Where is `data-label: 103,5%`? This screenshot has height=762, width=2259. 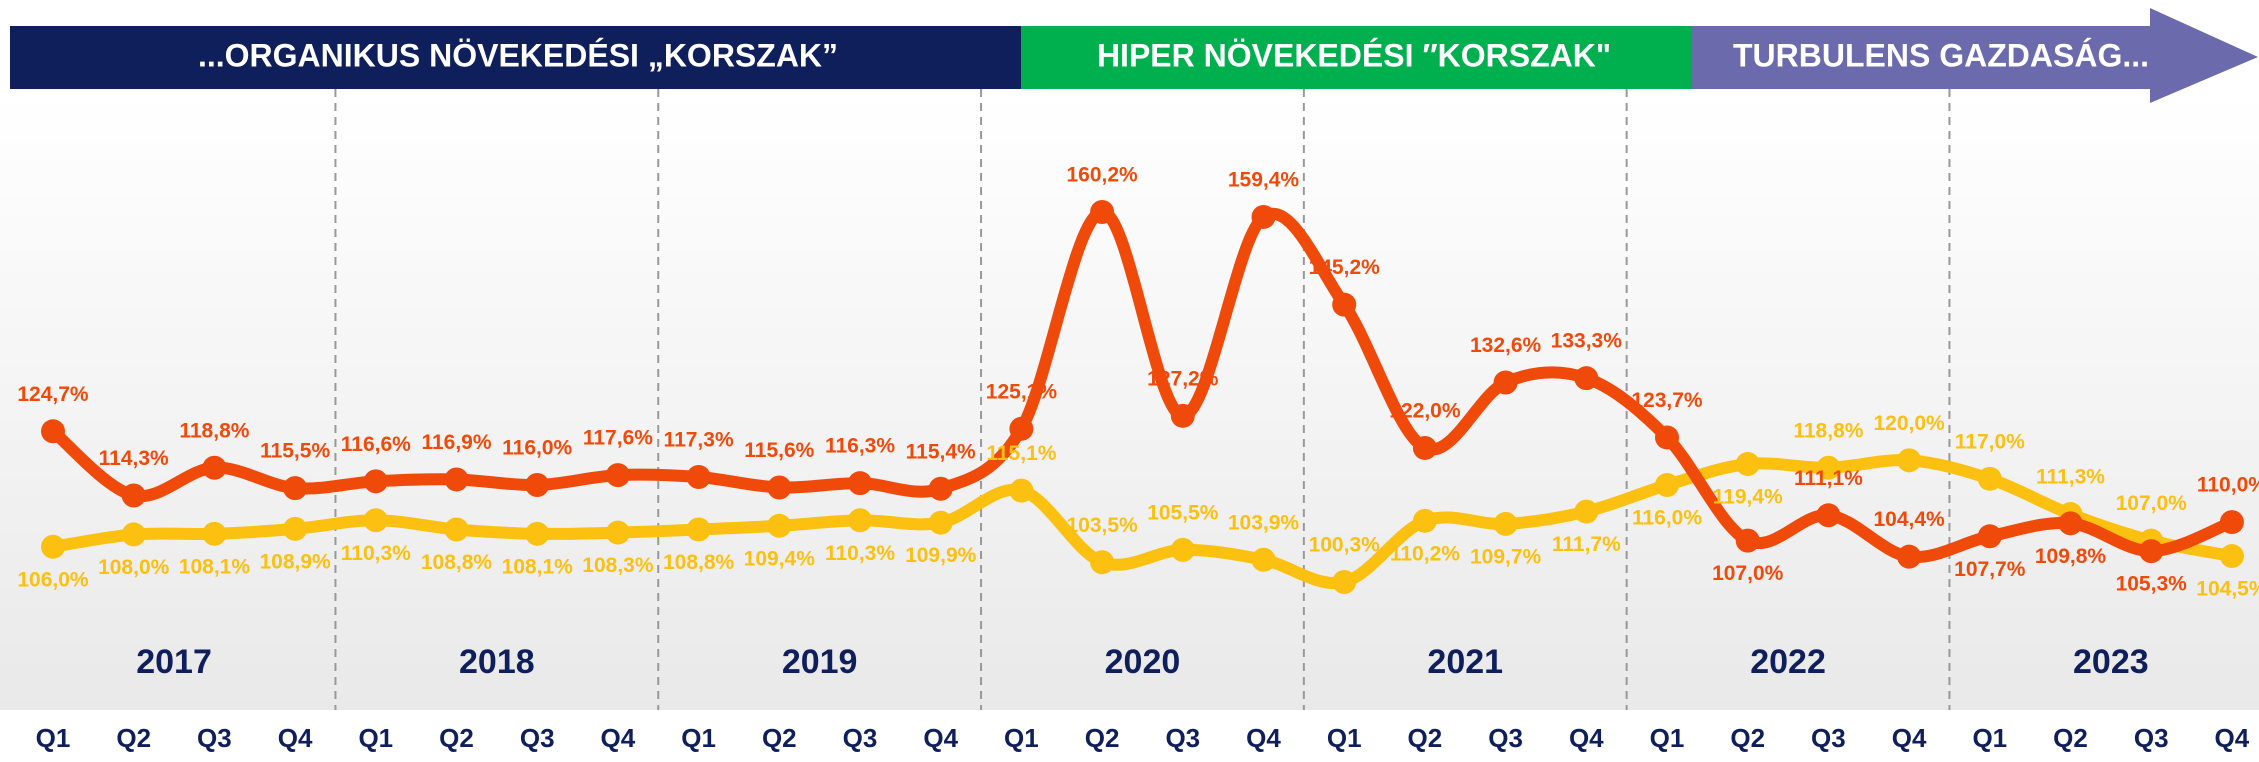 data-label: 103,5% is located at coordinates (1102, 525).